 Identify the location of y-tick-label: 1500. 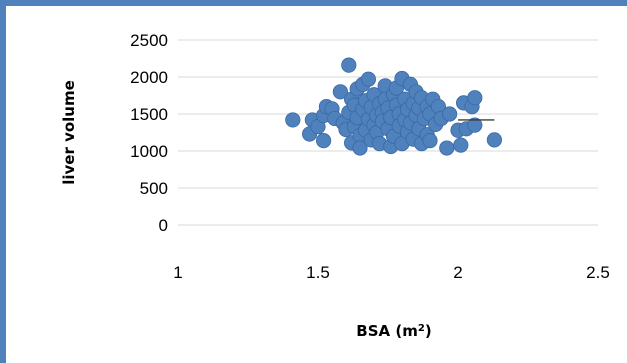
(149, 114).